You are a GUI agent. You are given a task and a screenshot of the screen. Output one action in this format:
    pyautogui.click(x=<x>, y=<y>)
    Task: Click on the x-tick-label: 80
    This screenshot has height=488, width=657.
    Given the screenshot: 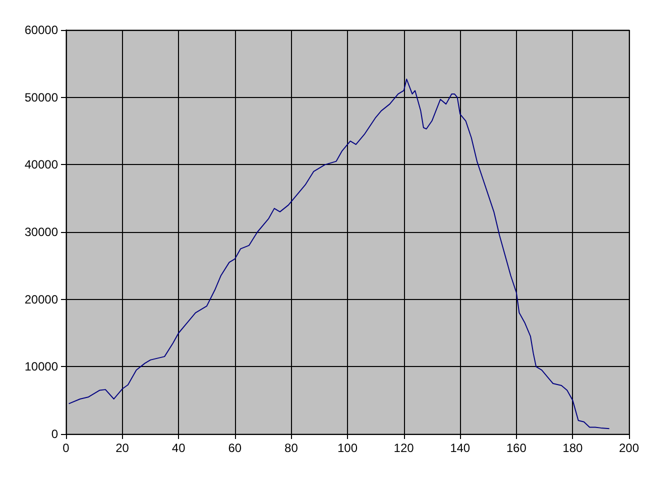 What is the action you would take?
    pyautogui.click(x=291, y=448)
    